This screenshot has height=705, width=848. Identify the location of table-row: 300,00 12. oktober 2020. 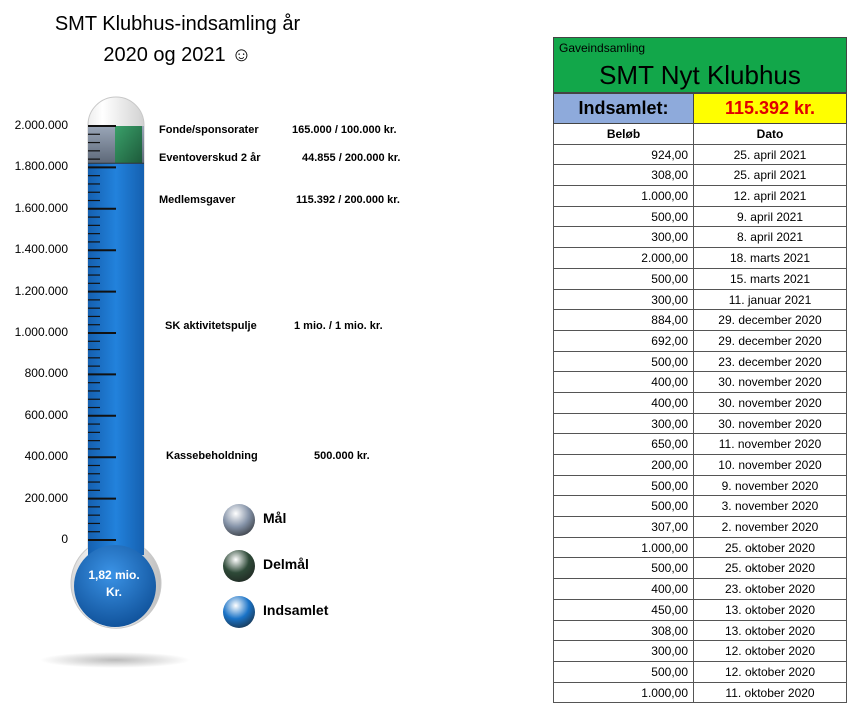
(700, 651).